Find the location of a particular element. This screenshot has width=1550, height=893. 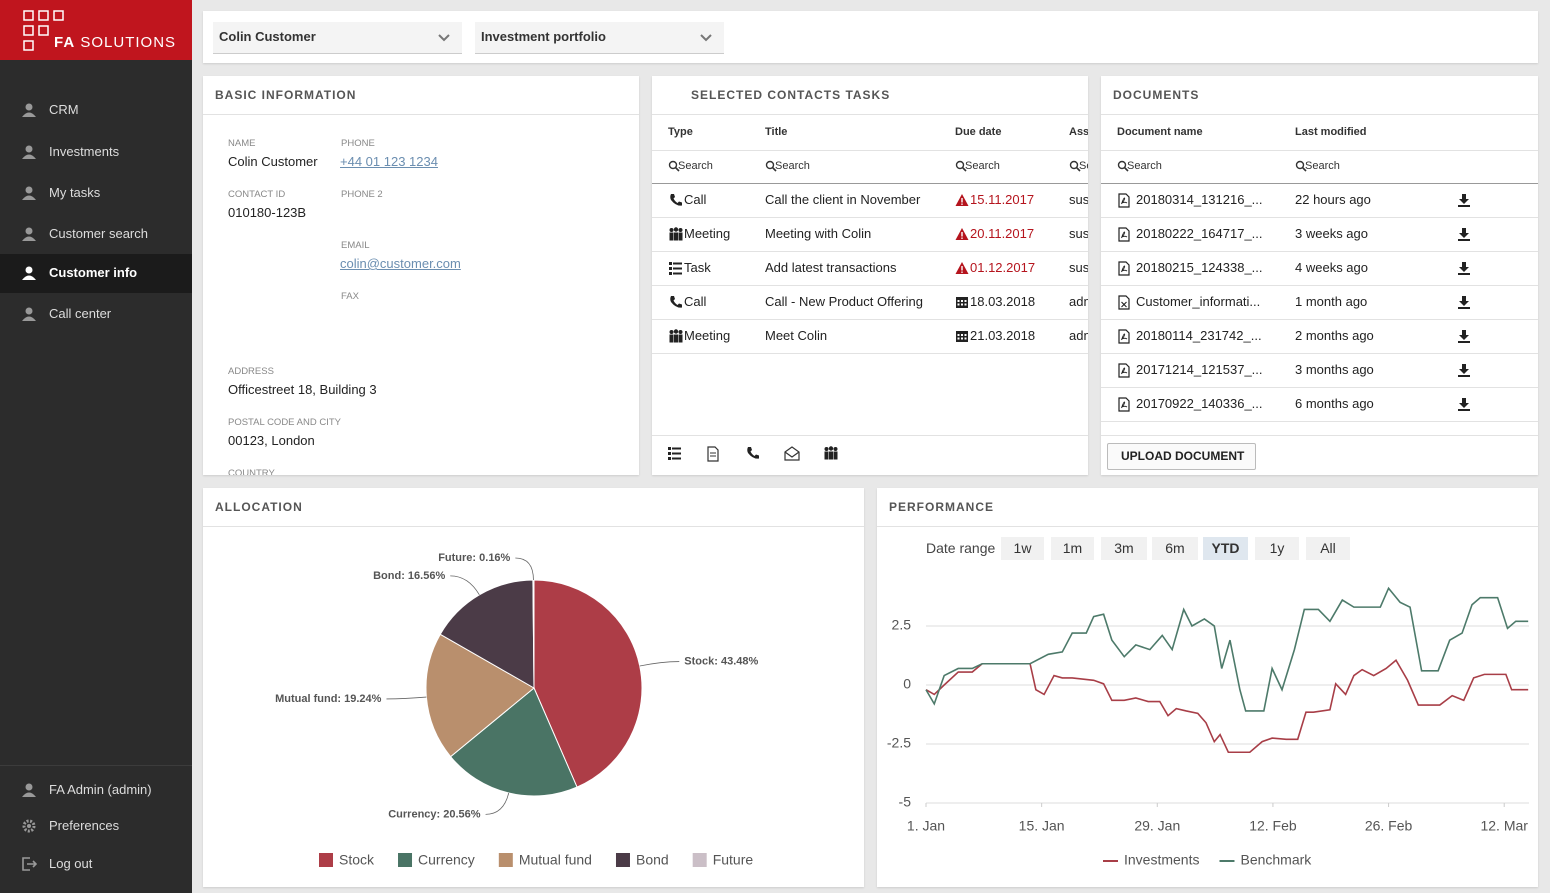

nav-item: Investments is located at coordinates (84, 151).